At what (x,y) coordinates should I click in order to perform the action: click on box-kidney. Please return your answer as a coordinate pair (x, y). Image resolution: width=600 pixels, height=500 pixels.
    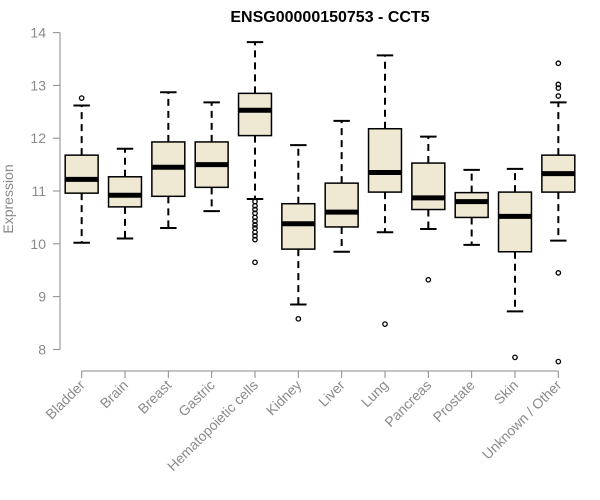
    Looking at the image, I should click on (298, 233).